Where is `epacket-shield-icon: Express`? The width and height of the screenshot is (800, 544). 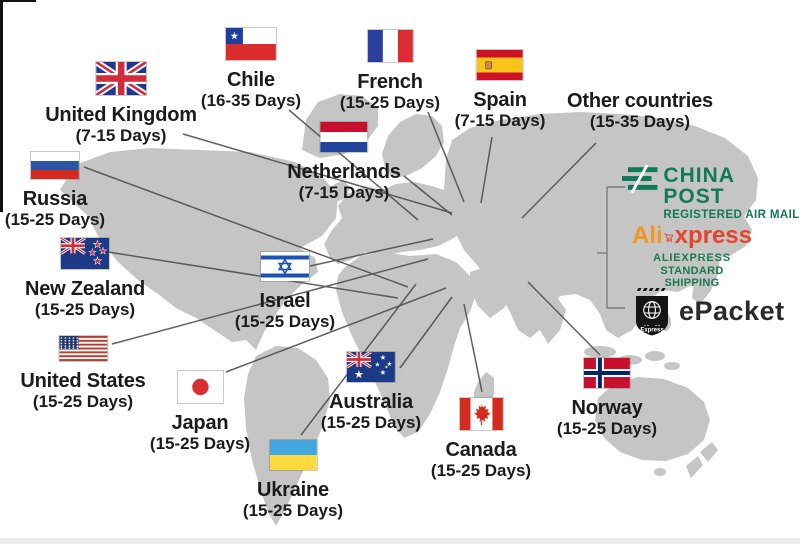 epacket-shield-icon: Express is located at coordinates (652, 316).